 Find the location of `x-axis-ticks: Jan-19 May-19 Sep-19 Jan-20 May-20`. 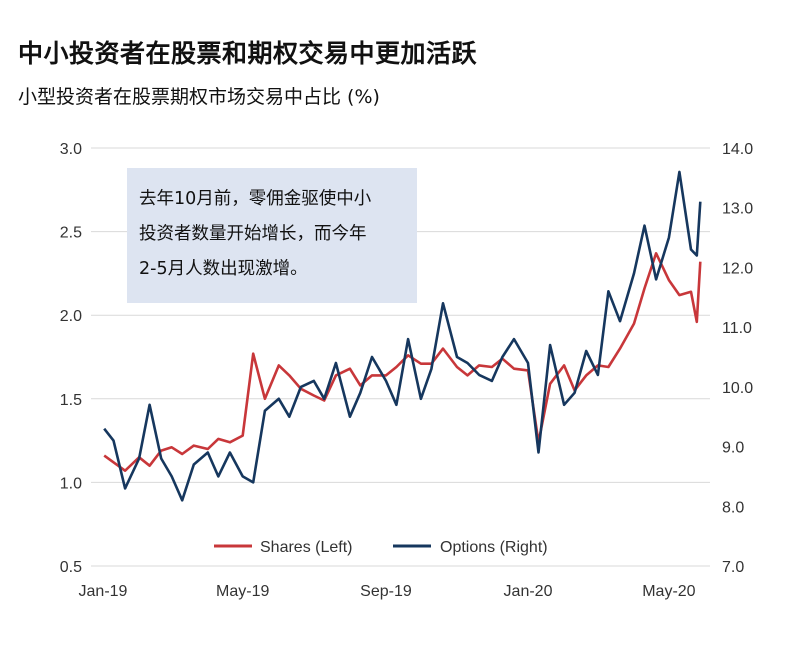

x-axis-ticks: Jan-19 May-19 Sep-19 Jan-20 May-20 is located at coordinates (387, 591).